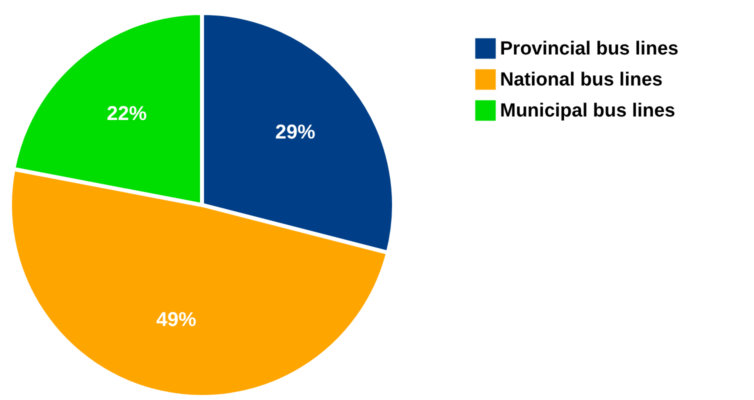 This screenshot has height=400, width=754. I want to click on data-label: 49%, so click(176, 320).